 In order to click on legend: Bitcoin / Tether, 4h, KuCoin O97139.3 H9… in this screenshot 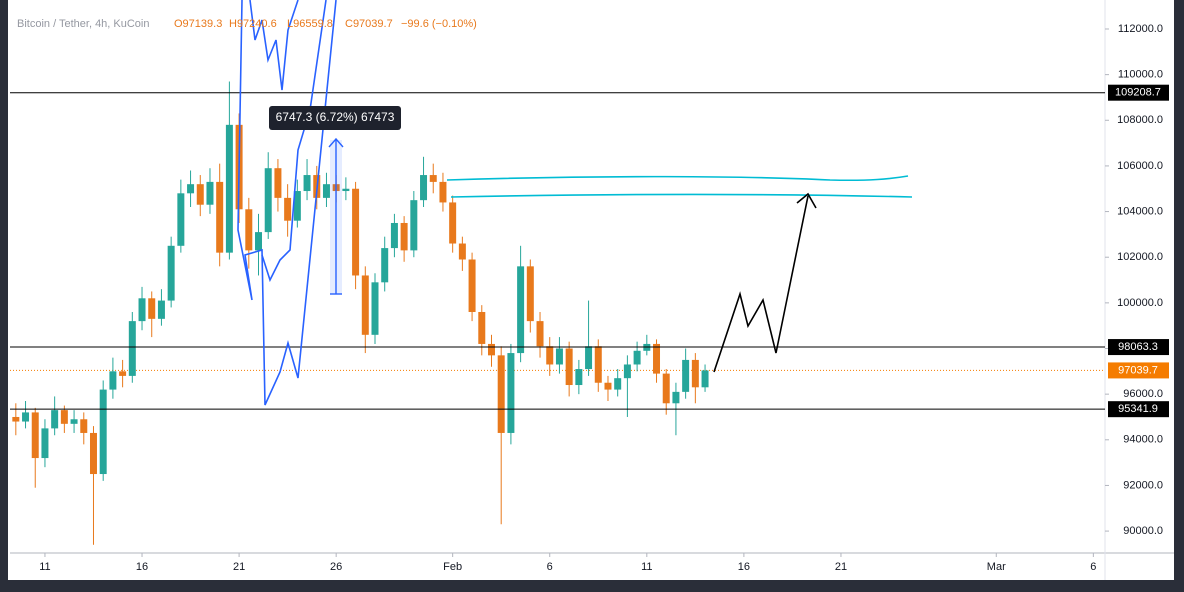, I will do `click(247, 24)`.